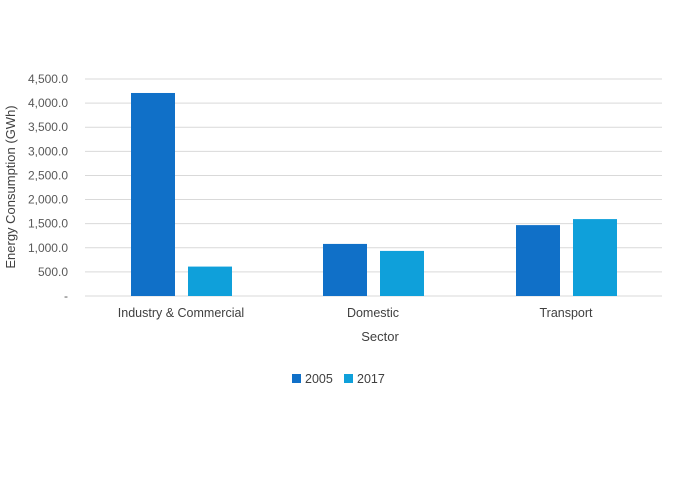  What do you see at coordinates (53, 272) in the screenshot?
I see `y-tick-label: 500.0` at bounding box center [53, 272].